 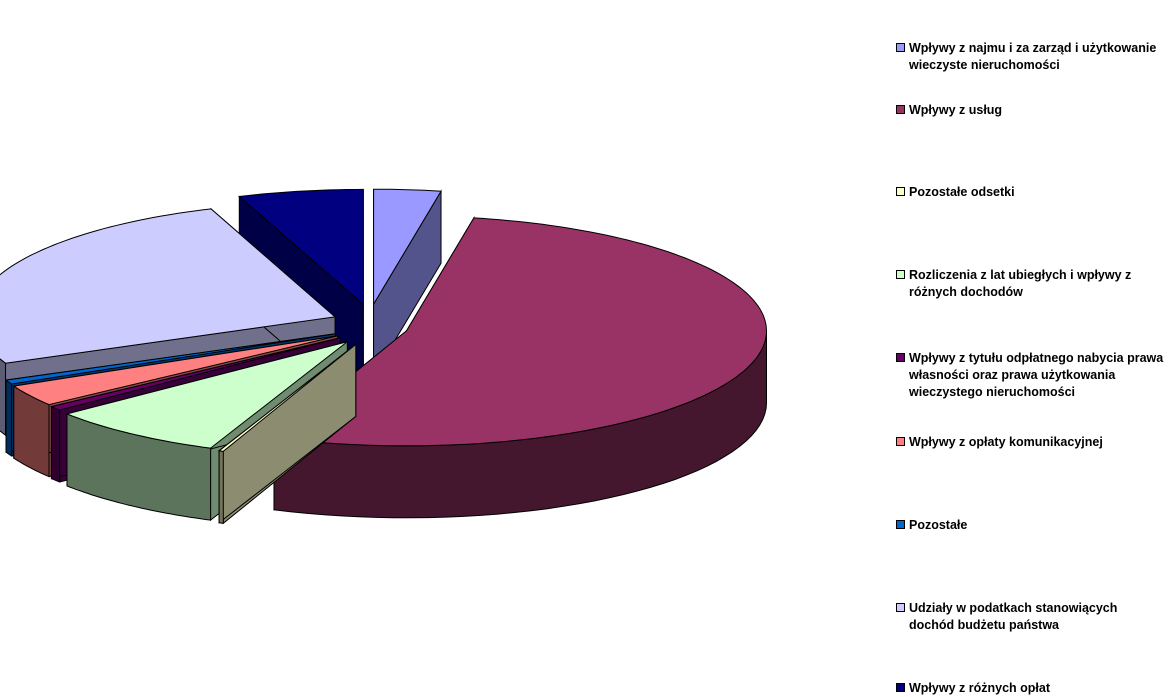 What do you see at coordinates (3, 397) in the screenshot?
I see `pie-slice-side` at bounding box center [3, 397].